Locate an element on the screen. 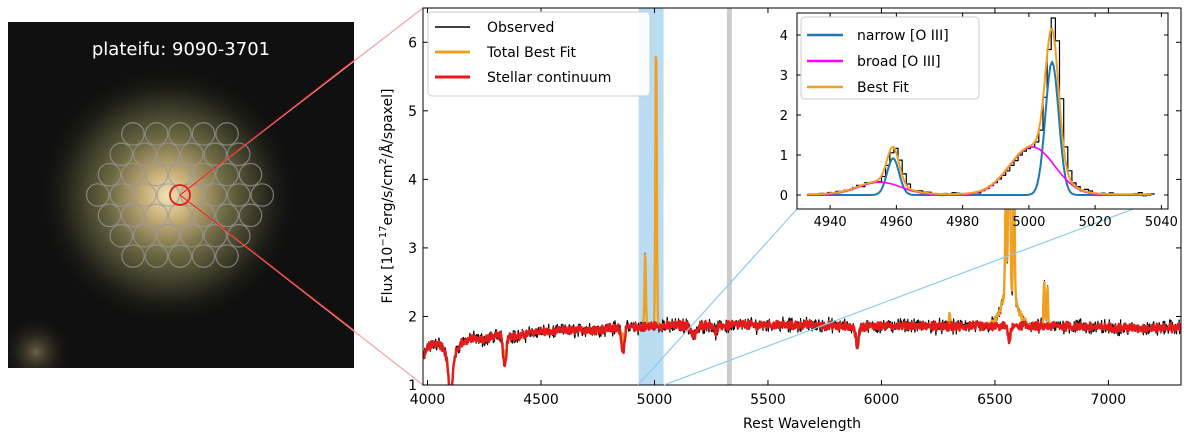 Image resolution: width=1196 pixels, height=435 pixels. y-tick-label: 3 is located at coordinates (412, 249).